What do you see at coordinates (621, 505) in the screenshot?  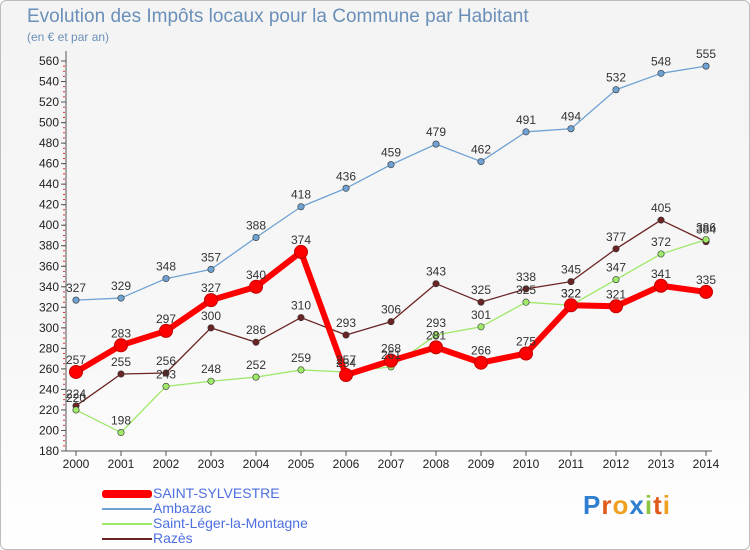 I see `logo-letter: o` at bounding box center [621, 505].